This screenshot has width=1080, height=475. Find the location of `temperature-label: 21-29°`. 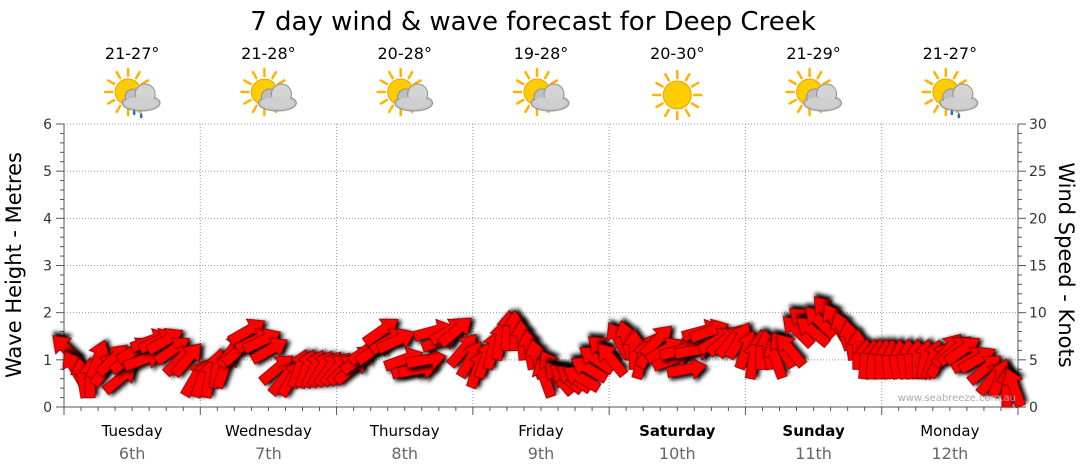

temperature-label: 21-29° is located at coordinates (813, 53).